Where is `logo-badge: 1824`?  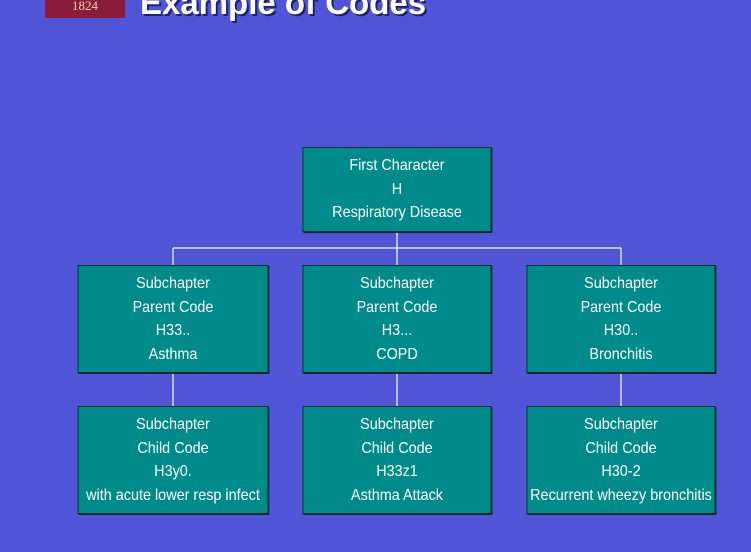 logo-badge: 1824 is located at coordinates (85, 9).